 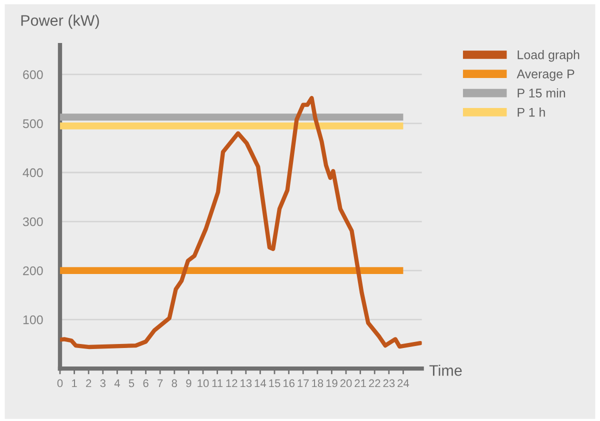 I want to click on legend-label: P 15 min, so click(x=542, y=93).